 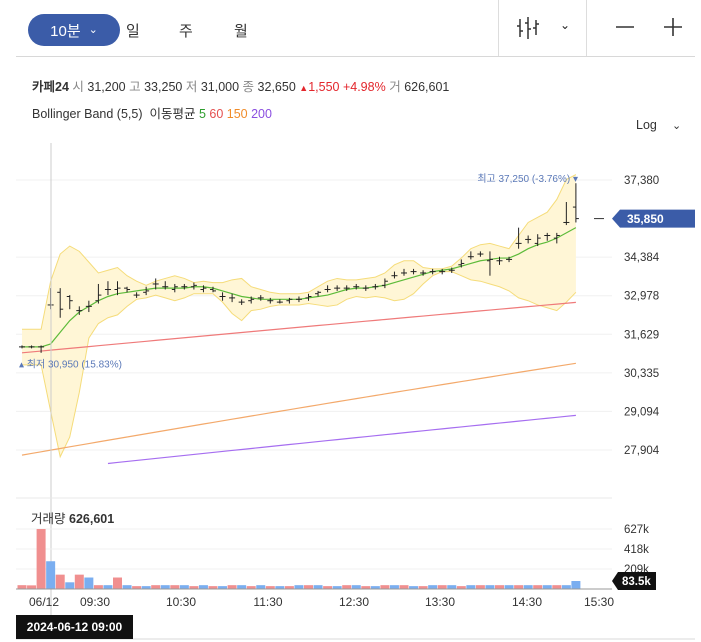 What do you see at coordinates (599, 602) in the screenshot?
I see `x-tick-label: 15:30` at bounding box center [599, 602].